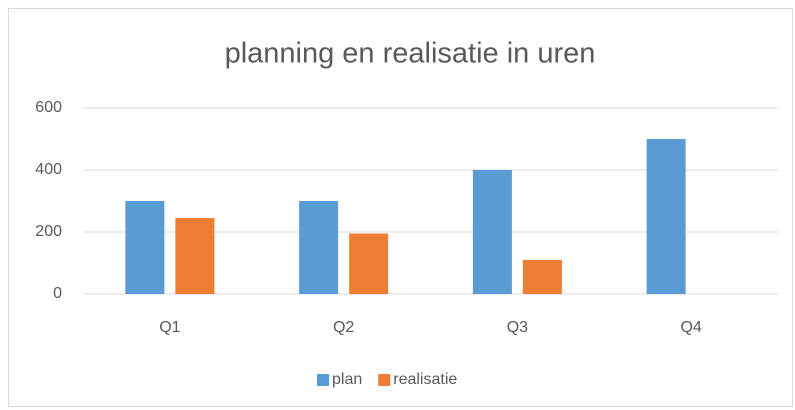 The height and width of the screenshot is (410, 795). I want to click on x-tick-label: Q1, so click(169, 327).